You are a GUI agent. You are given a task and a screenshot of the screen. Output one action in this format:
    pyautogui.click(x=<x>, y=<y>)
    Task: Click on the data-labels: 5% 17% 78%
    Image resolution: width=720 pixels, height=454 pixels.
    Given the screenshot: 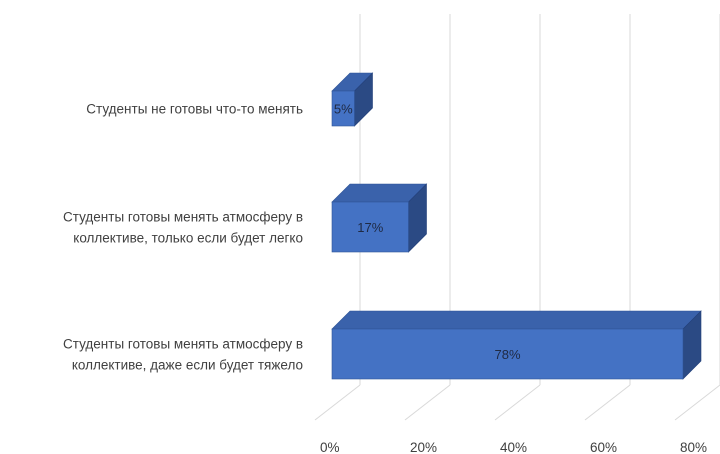 What is the action you would take?
    pyautogui.click(x=427, y=232)
    